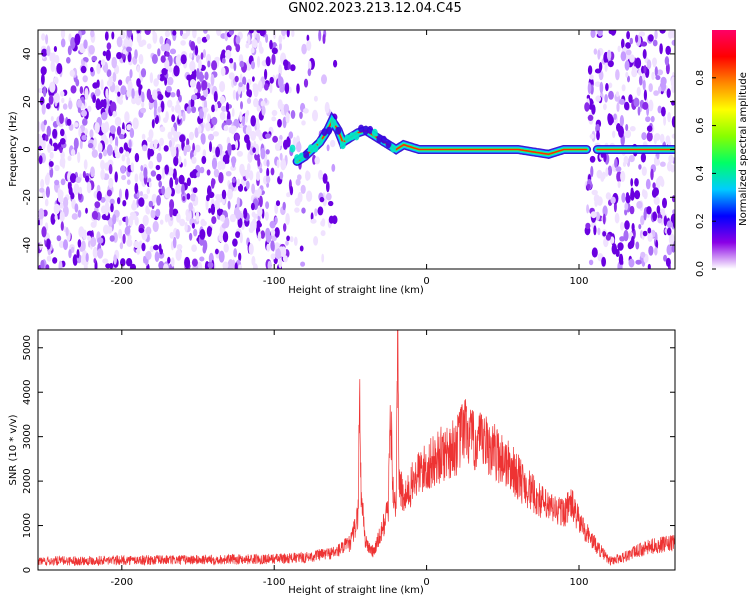  I want to click on spectrogram-xtick-label: 0, so click(426, 281).